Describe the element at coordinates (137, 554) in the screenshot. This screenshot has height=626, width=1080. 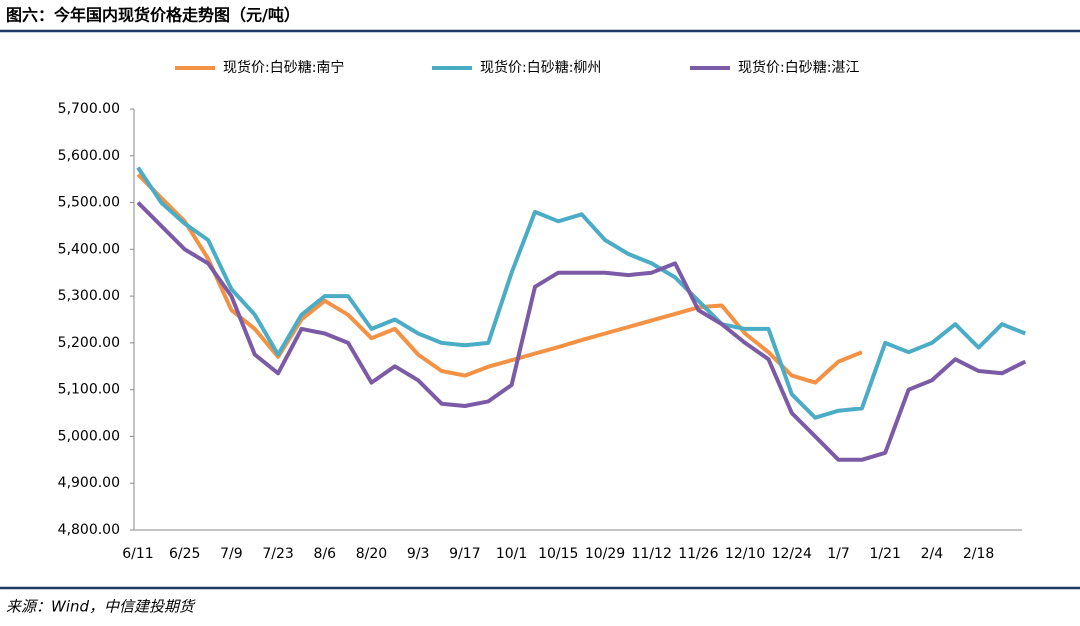
I see `x-tick-label: 6/11` at that location.